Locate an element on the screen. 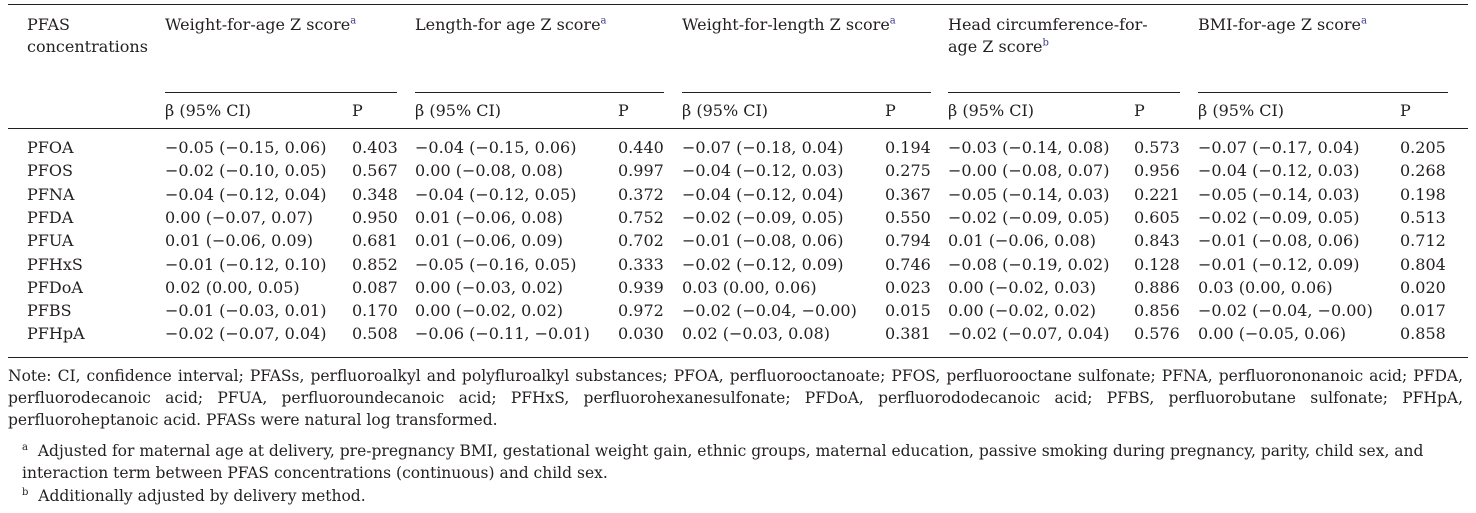 The width and height of the screenshot is (1476, 513). p-value-cell: 0.205 is located at coordinates (1423, 147).